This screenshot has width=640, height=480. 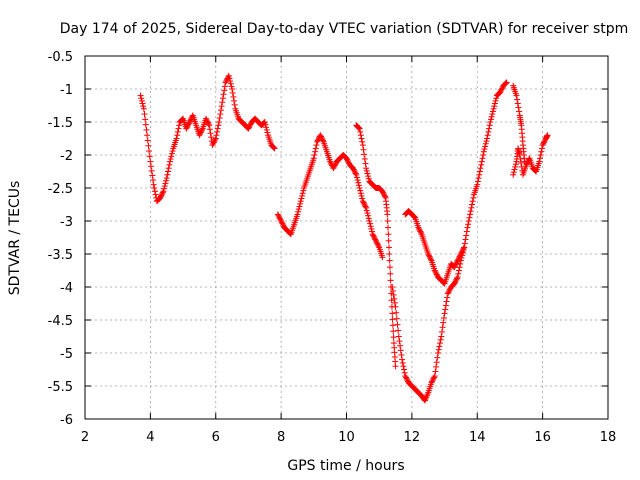 What do you see at coordinates (150, 437) in the screenshot?
I see `x-tick-label: 4` at bounding box center [150, 437].